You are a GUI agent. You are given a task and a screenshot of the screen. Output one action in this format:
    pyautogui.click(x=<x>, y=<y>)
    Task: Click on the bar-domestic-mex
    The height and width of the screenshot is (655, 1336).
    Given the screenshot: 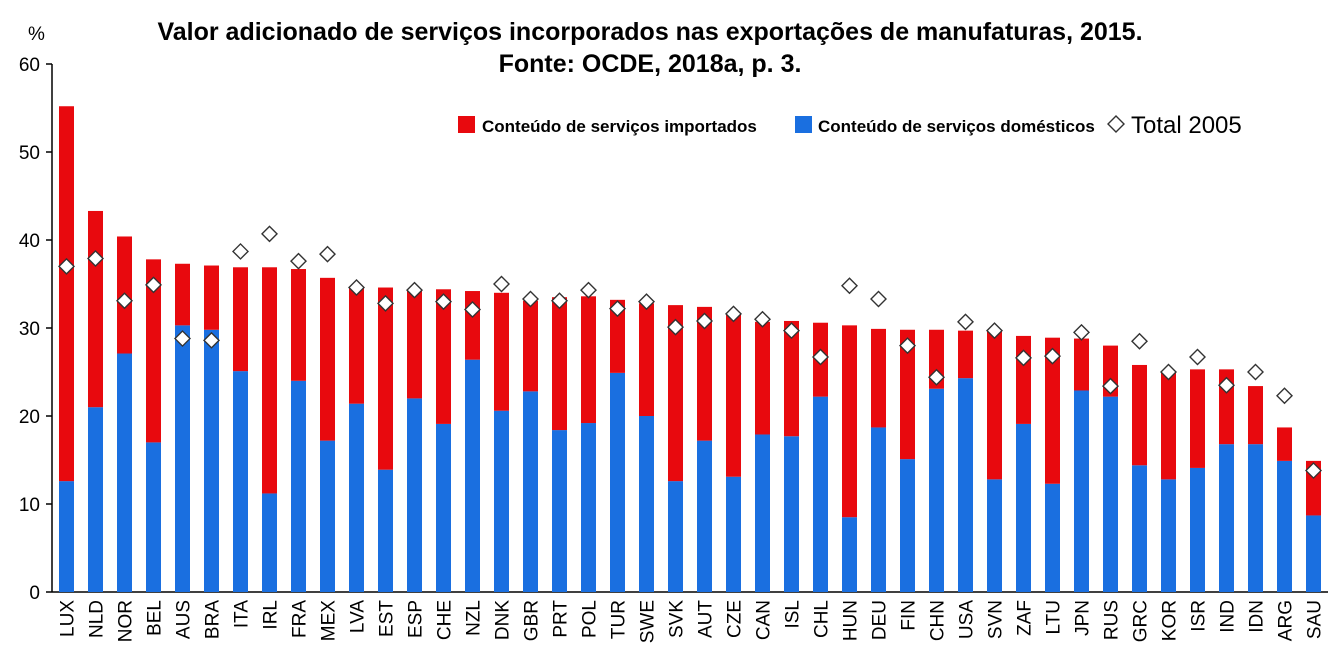 What is the action you would take?
    pyautogui.click(x=327, y=516)
    